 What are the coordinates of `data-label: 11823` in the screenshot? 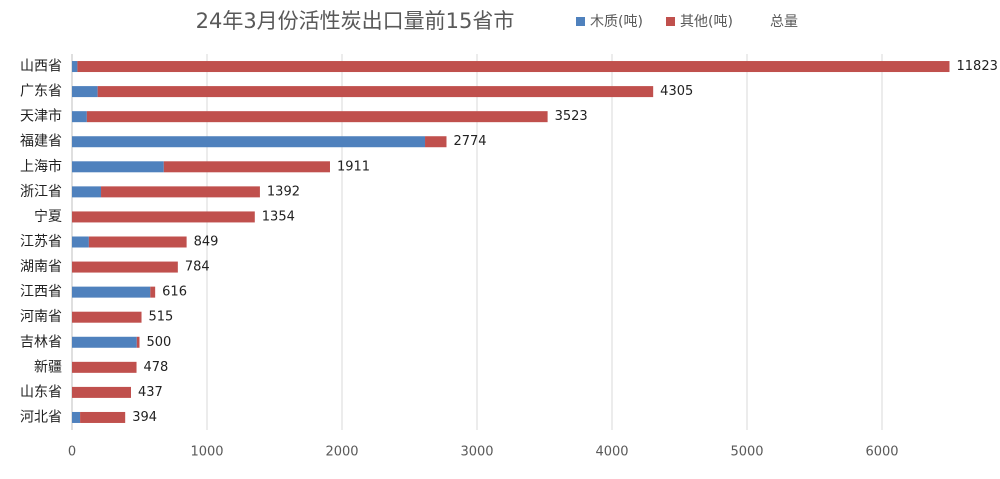 It's located at (977, 66).